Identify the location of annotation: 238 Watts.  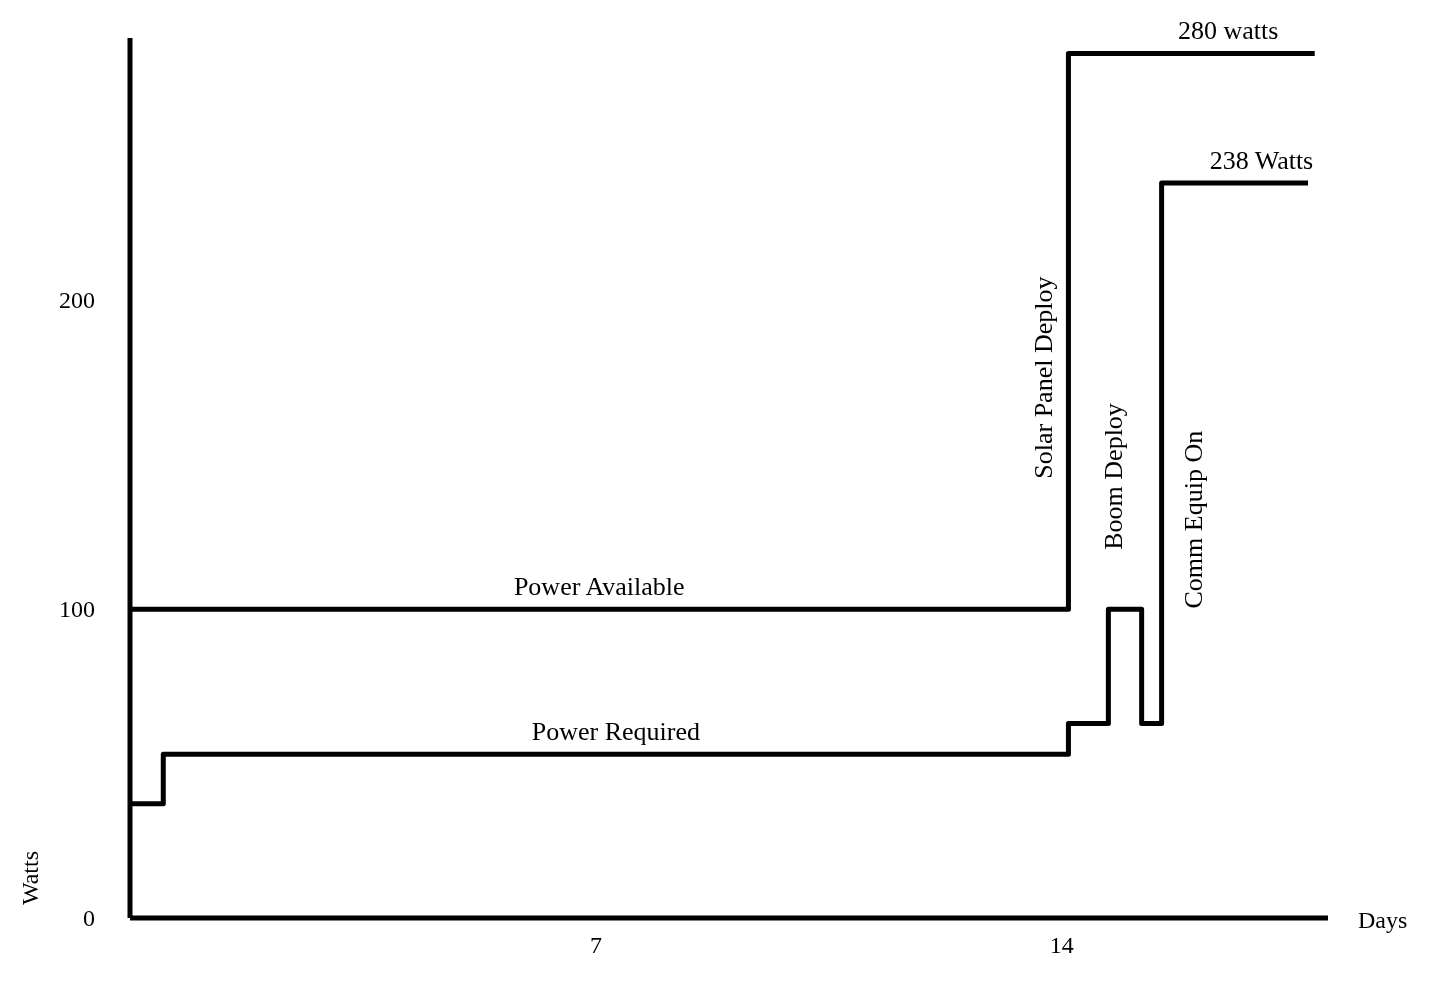
(1261, 161).